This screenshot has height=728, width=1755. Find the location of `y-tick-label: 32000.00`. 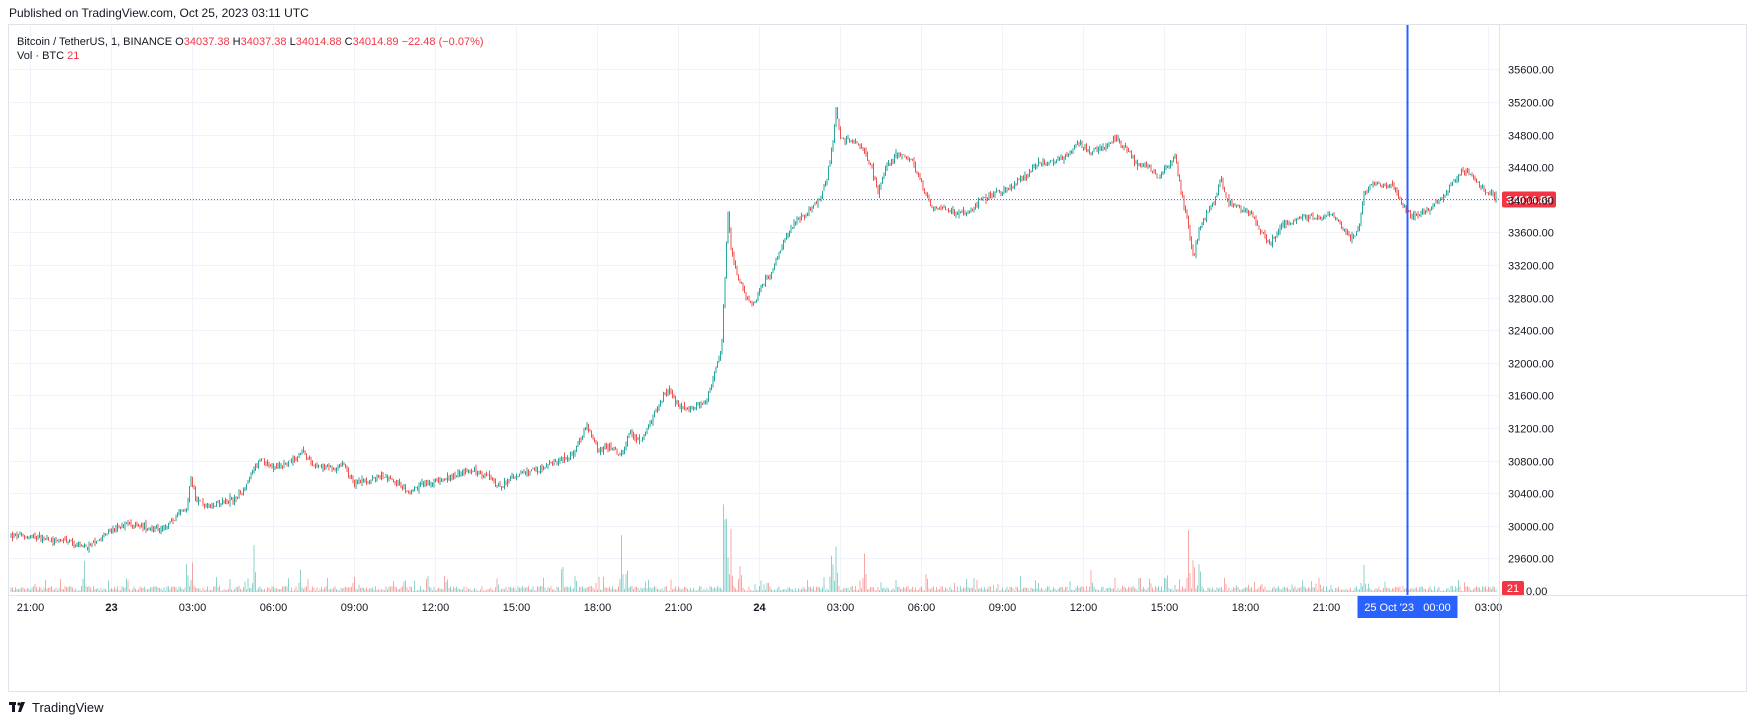

y-tick-label: 32000.00 is located at coordinates (1531, 365).